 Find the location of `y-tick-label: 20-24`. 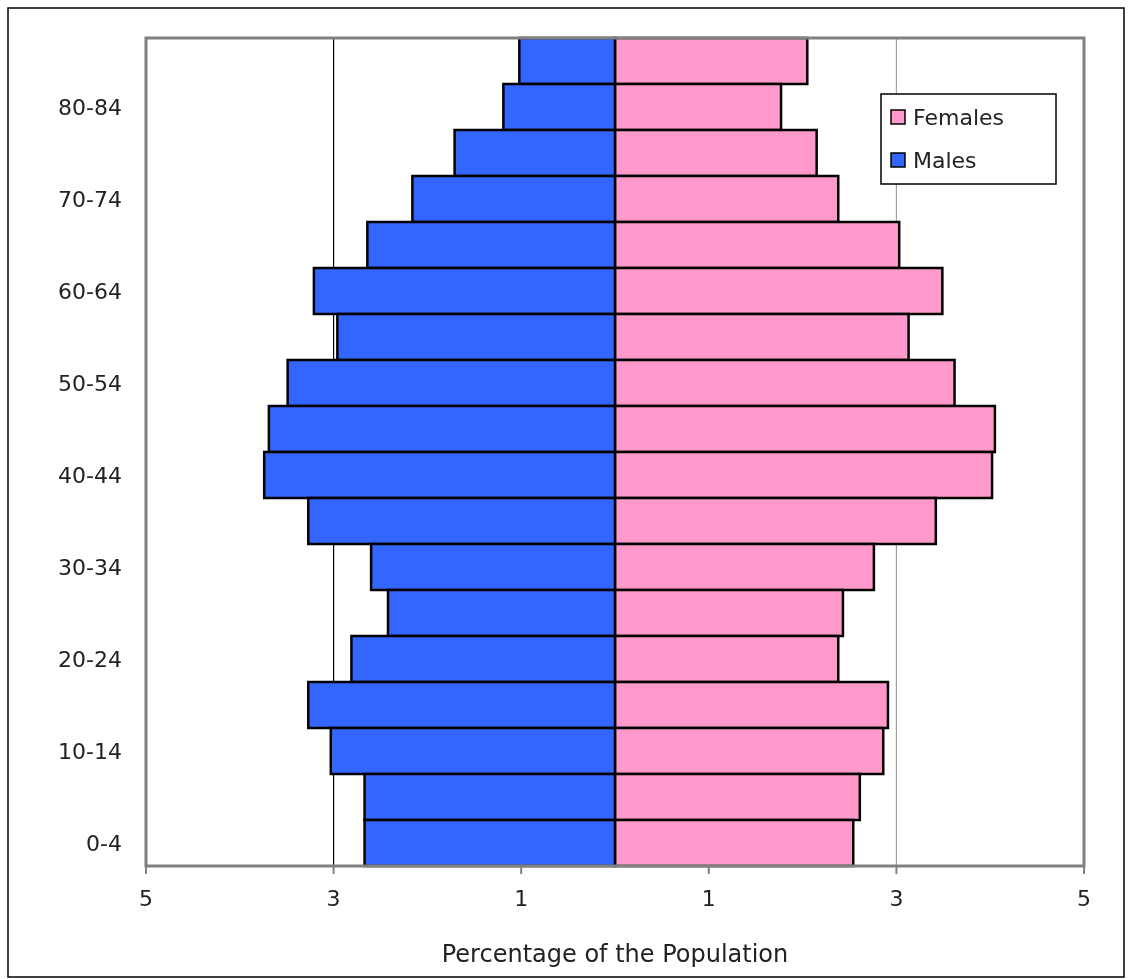

y-tick-label: 20-24 is located at coordinates (90, 659).